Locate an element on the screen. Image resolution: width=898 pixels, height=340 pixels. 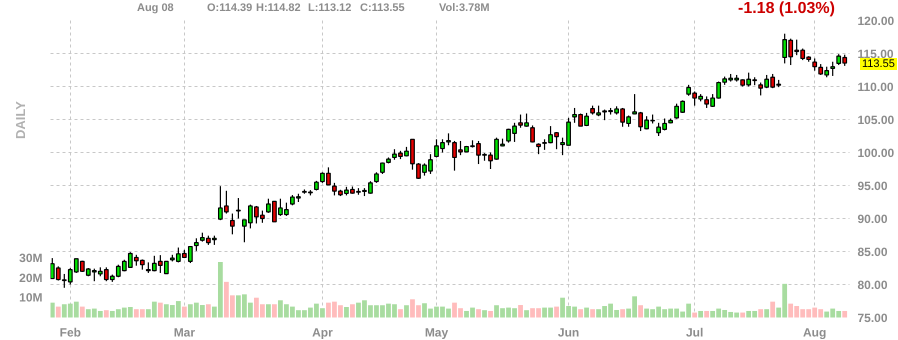
text: O:114.39 is located at coordinates (229, 8).